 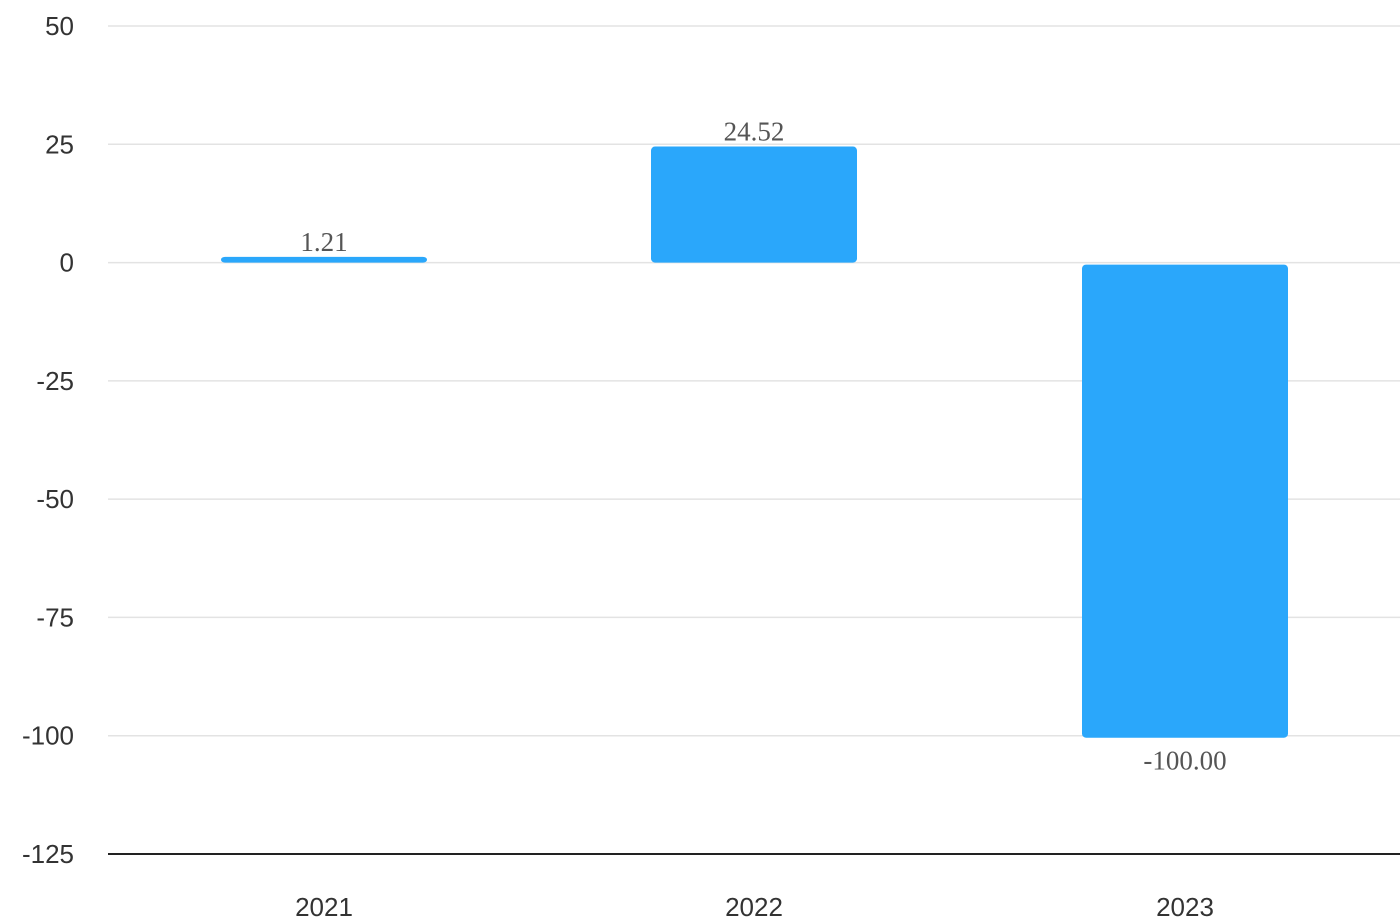 I want to click on x-axis-tick-labels: 2021 2022 2023, so click(x=754, y=906).